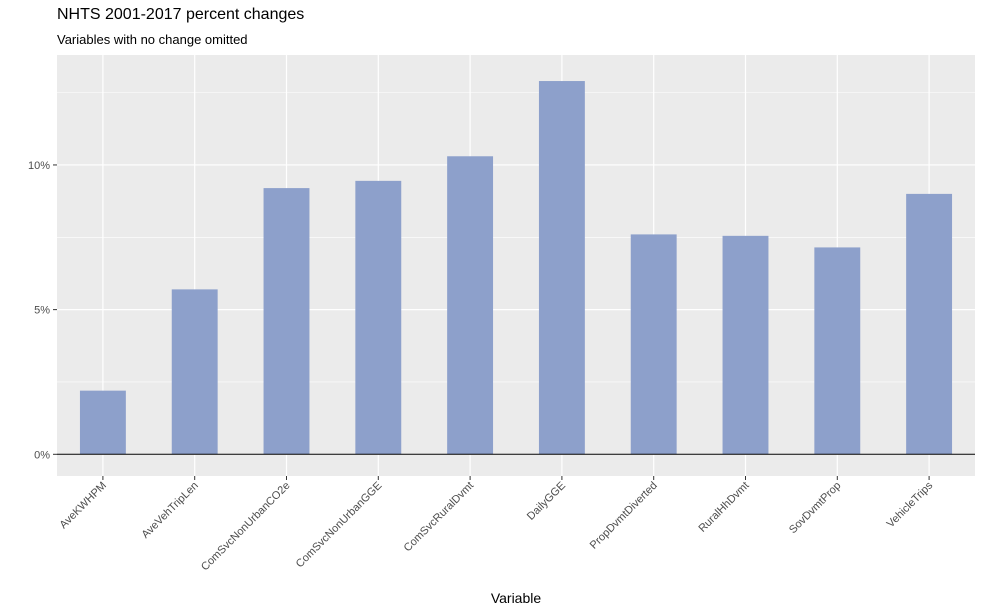  Describe the element at coordinates (439, 517) in the screenshot. I see `x-tick-label: ComSvcRuralDvmt` at that location.